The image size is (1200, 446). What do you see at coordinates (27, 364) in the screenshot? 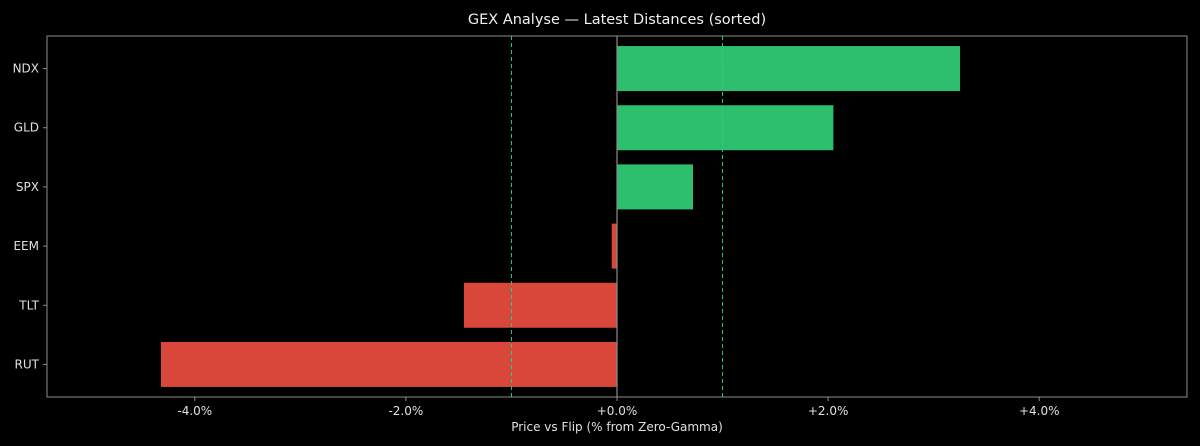
I see `y-tick-label-rut: RUT` at bounding box center [27, 364].